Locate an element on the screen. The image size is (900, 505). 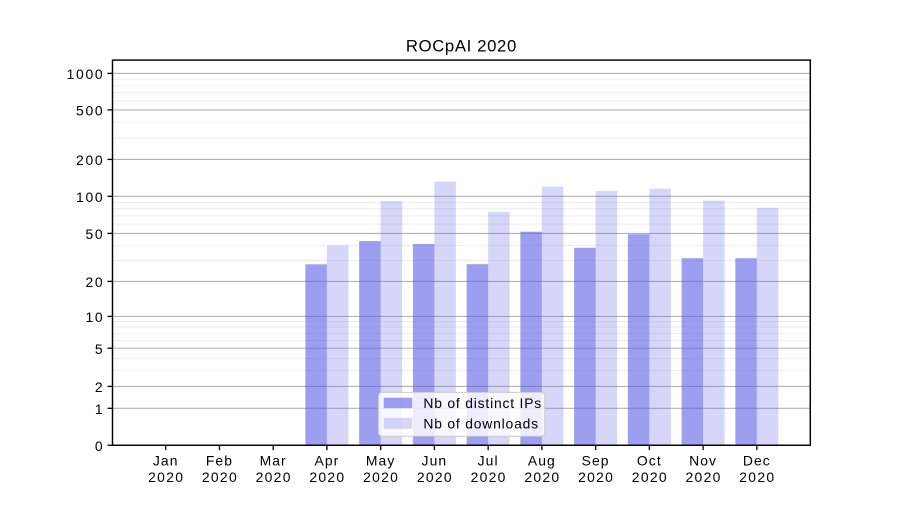
svg-text: 1000 is located at coordinates (86, 74).